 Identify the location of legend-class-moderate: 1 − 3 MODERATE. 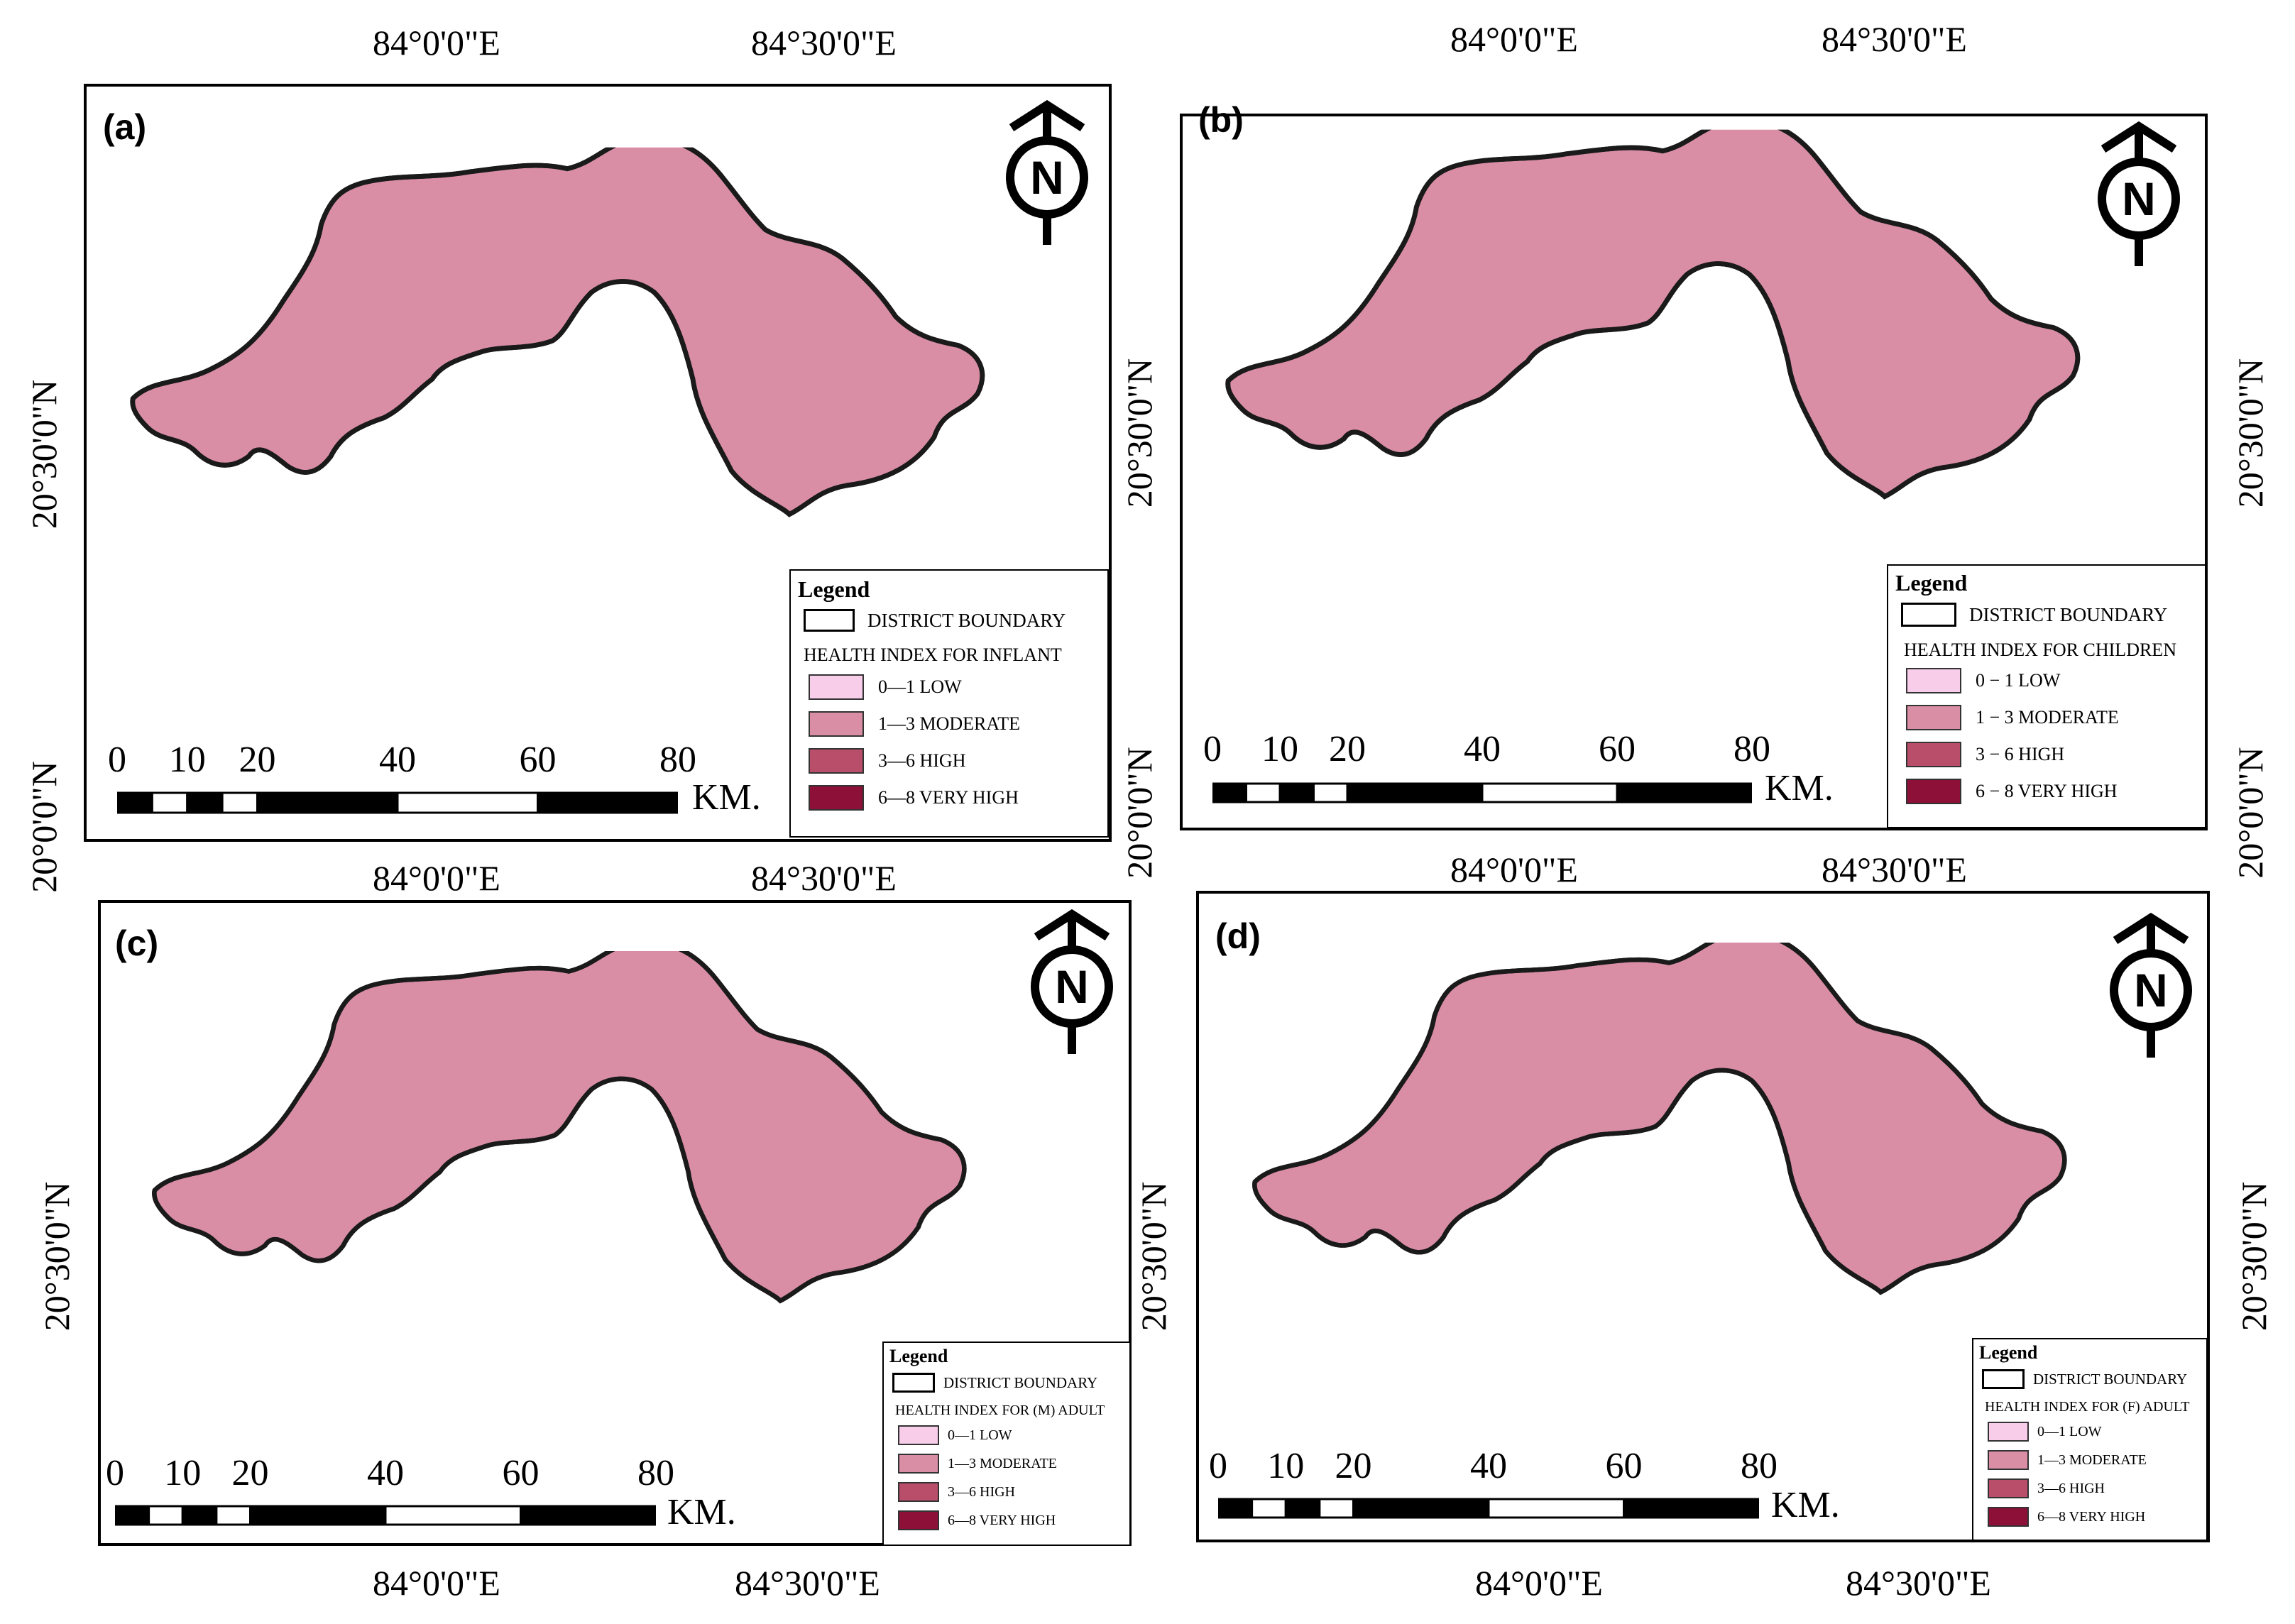
(2012, 718).